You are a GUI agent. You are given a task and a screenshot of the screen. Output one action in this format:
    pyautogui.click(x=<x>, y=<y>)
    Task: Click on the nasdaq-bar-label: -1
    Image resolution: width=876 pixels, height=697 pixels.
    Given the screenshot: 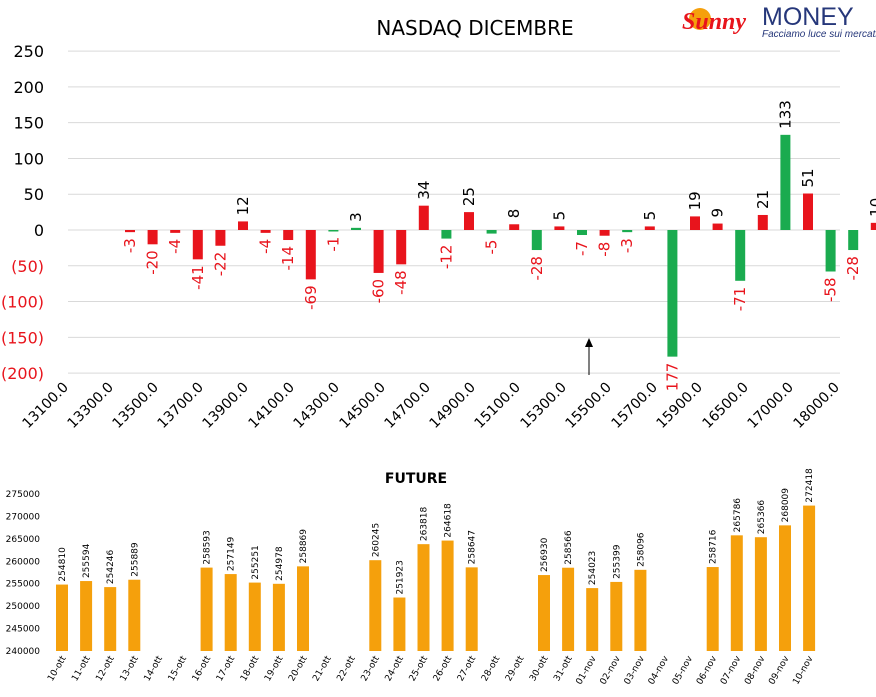 What is the action you would take?
    pyautogui.click(x=333, y=244)
    